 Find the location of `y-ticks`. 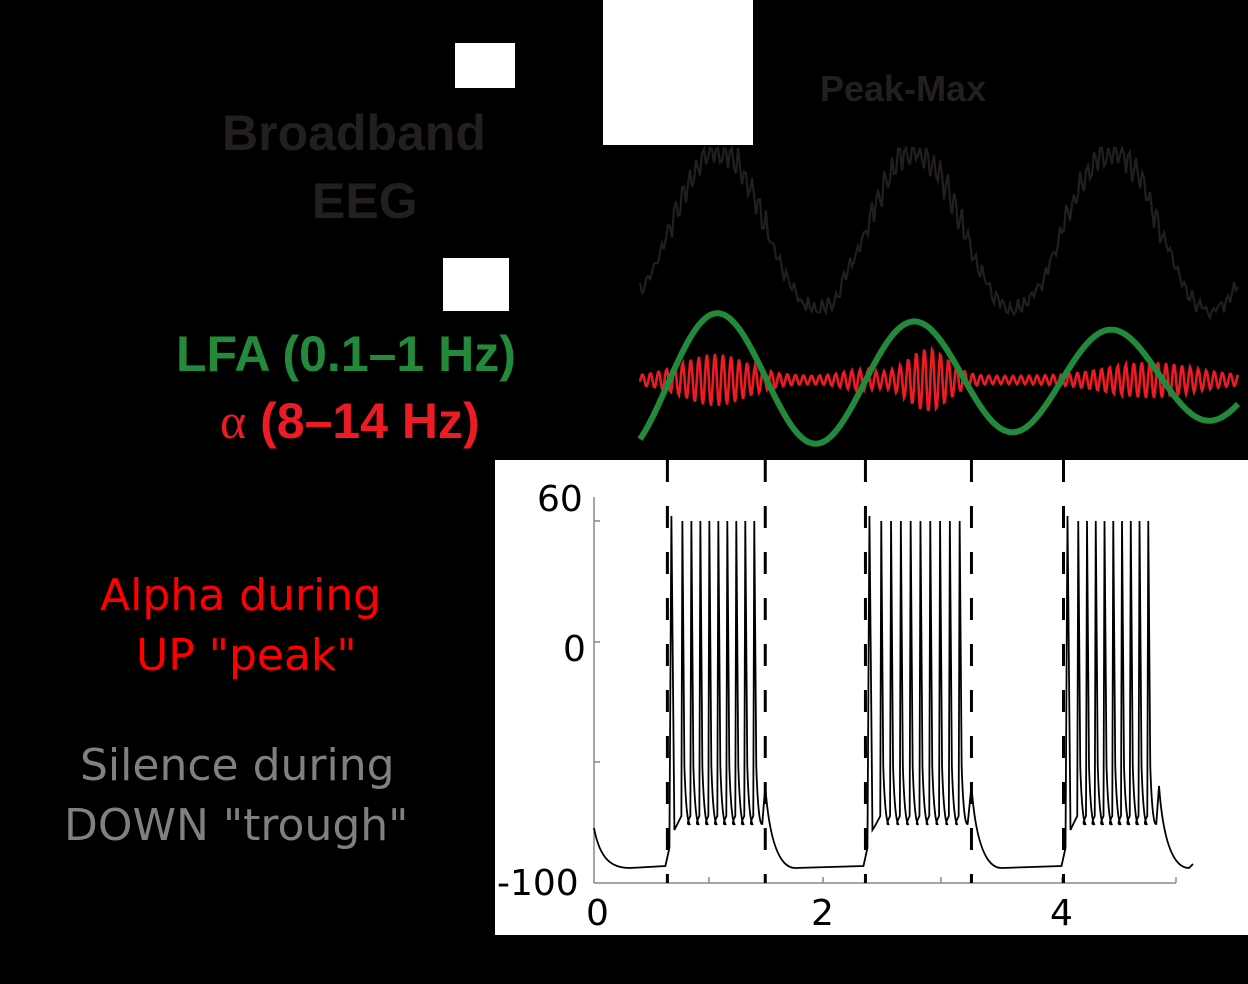

y-ticks is located at coordinates (597, 641).